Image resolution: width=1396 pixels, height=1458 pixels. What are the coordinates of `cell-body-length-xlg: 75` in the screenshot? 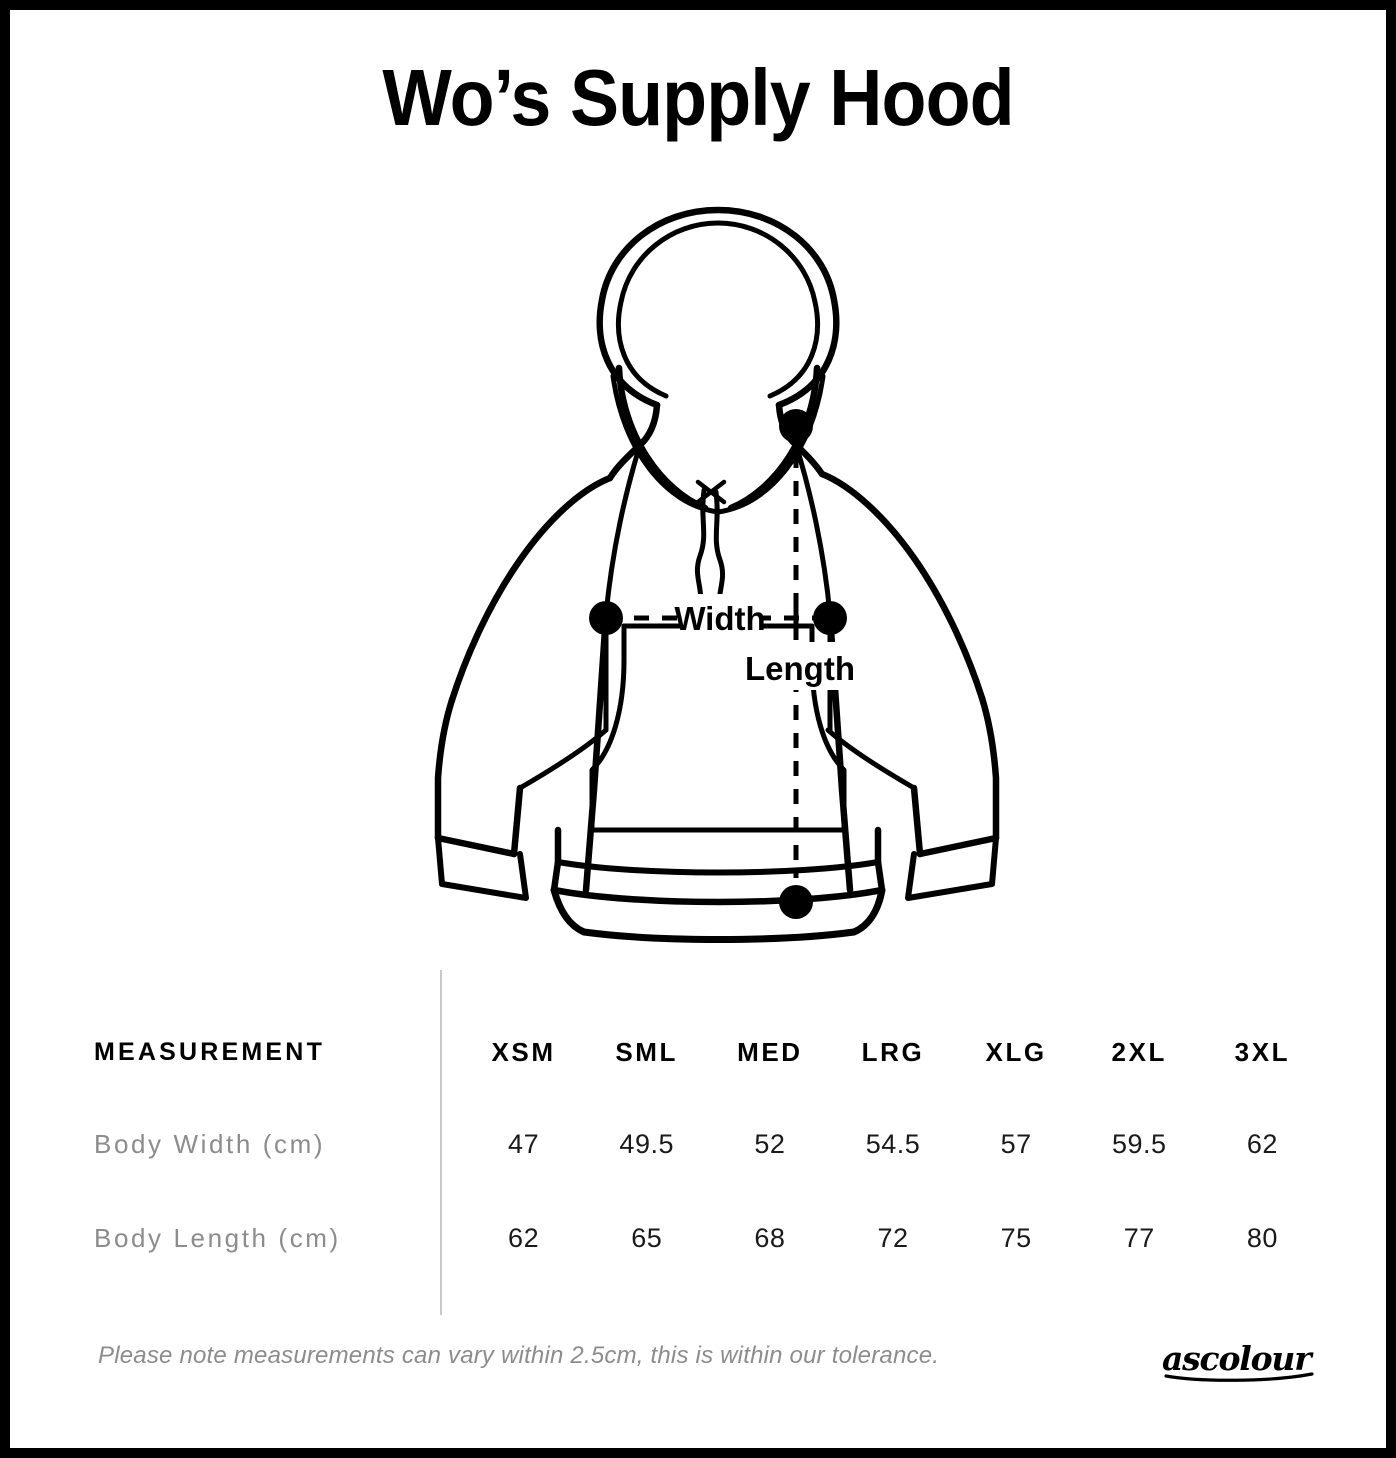 It's located at (1016, 1238).